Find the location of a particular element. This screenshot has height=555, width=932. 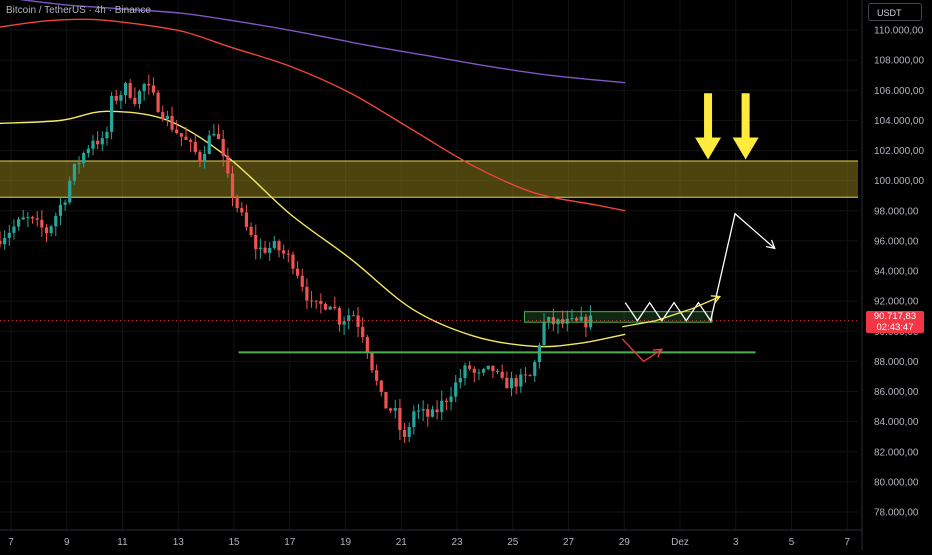

x-tick-label: 13 is located at coordinates (179, 542).